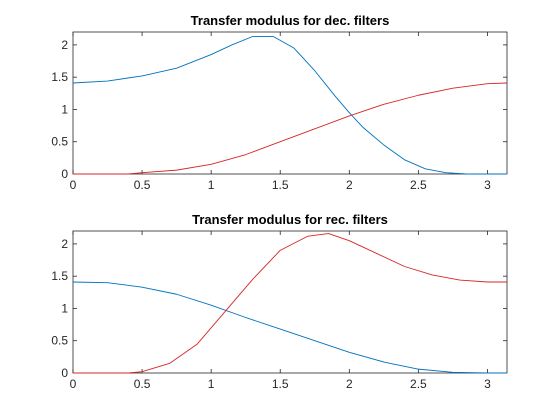  Describe the element at coordinates (290, 20) in the screenshot. I see `chart-title: Transfer modulus for dec. filters` at that location.